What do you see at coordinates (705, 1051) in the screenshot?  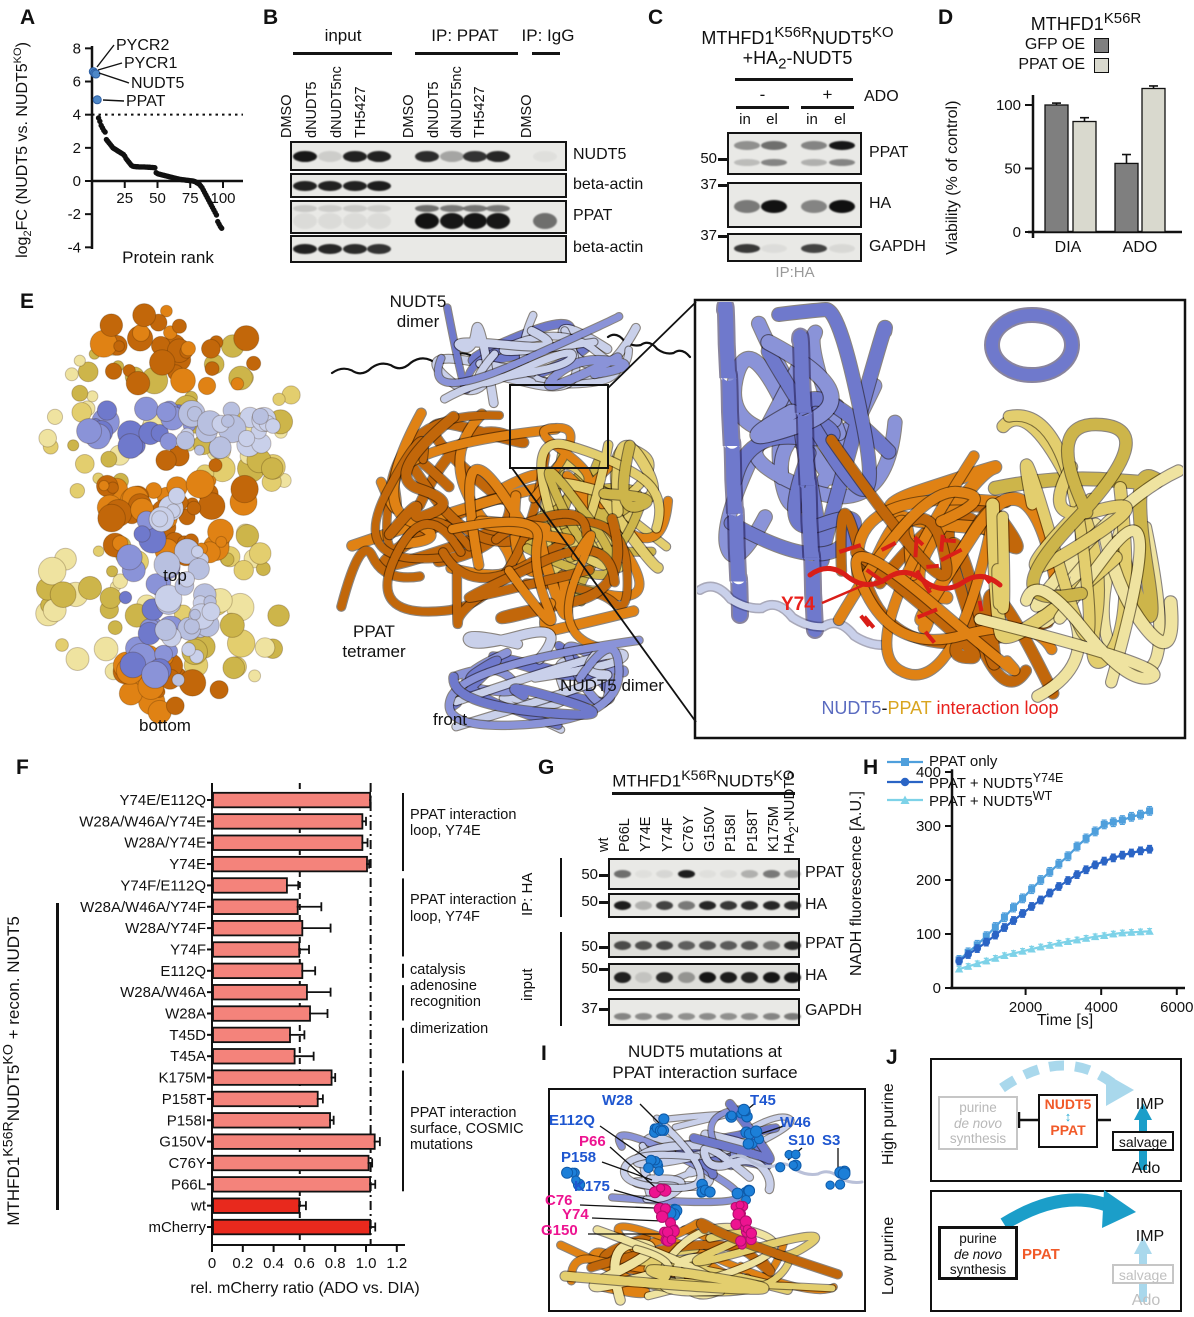 I see `i-title-1: NUDT5 mutations at` at bounding box center [705, 1051].